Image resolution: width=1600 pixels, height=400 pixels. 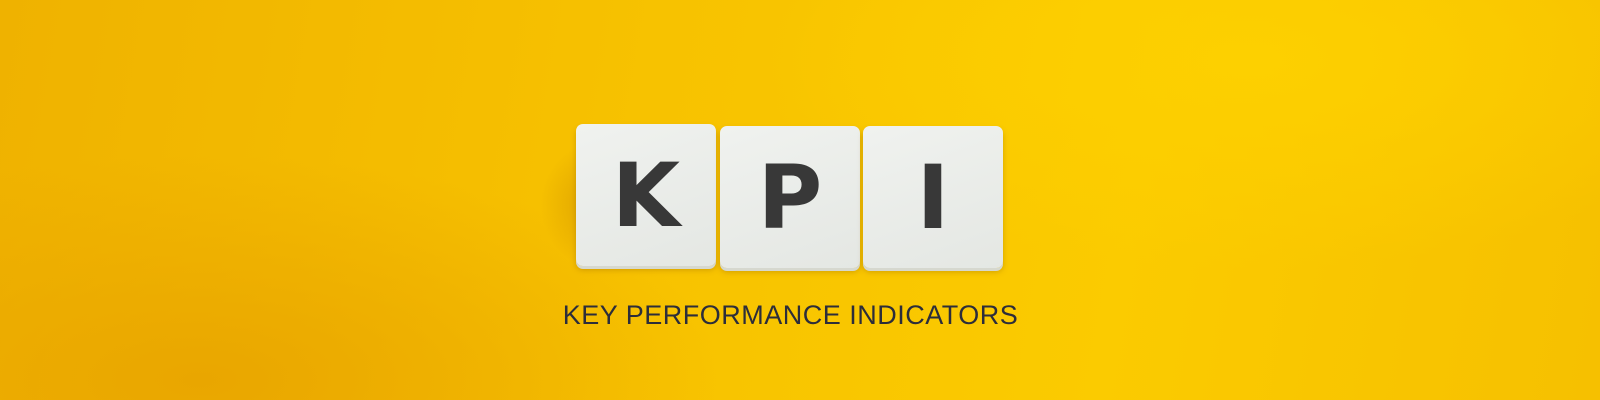 What do you see at coordinates (790, 315) in the screenshot?
I see `subtitle: KEY PERFORMANCE INDICATORS` at bounding box center [790, 315].